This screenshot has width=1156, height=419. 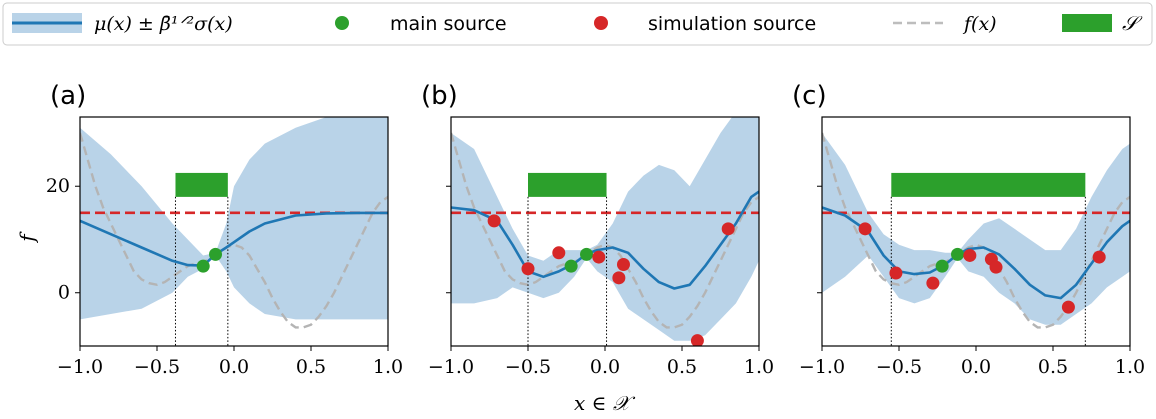 What do you see at coordinates (439, 96) in the screenshot?
I see `panel-label: (b)` at bounding box center [439, 96].